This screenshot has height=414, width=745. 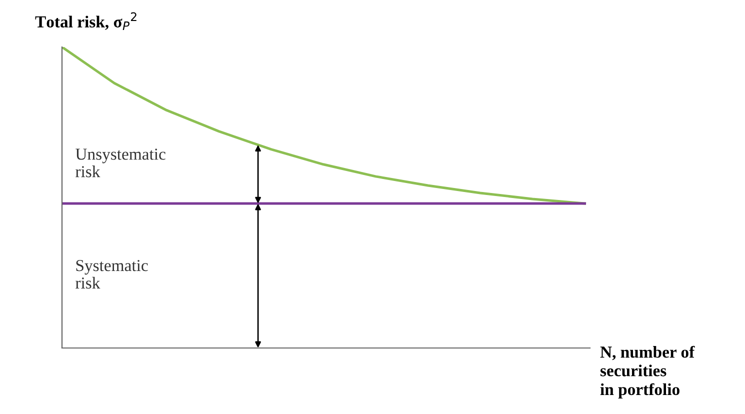 What do you see at coordinates (121, 163) in the screenshot?
I see `annotation: Unsystematic risk` at bounding box center [121, 163].